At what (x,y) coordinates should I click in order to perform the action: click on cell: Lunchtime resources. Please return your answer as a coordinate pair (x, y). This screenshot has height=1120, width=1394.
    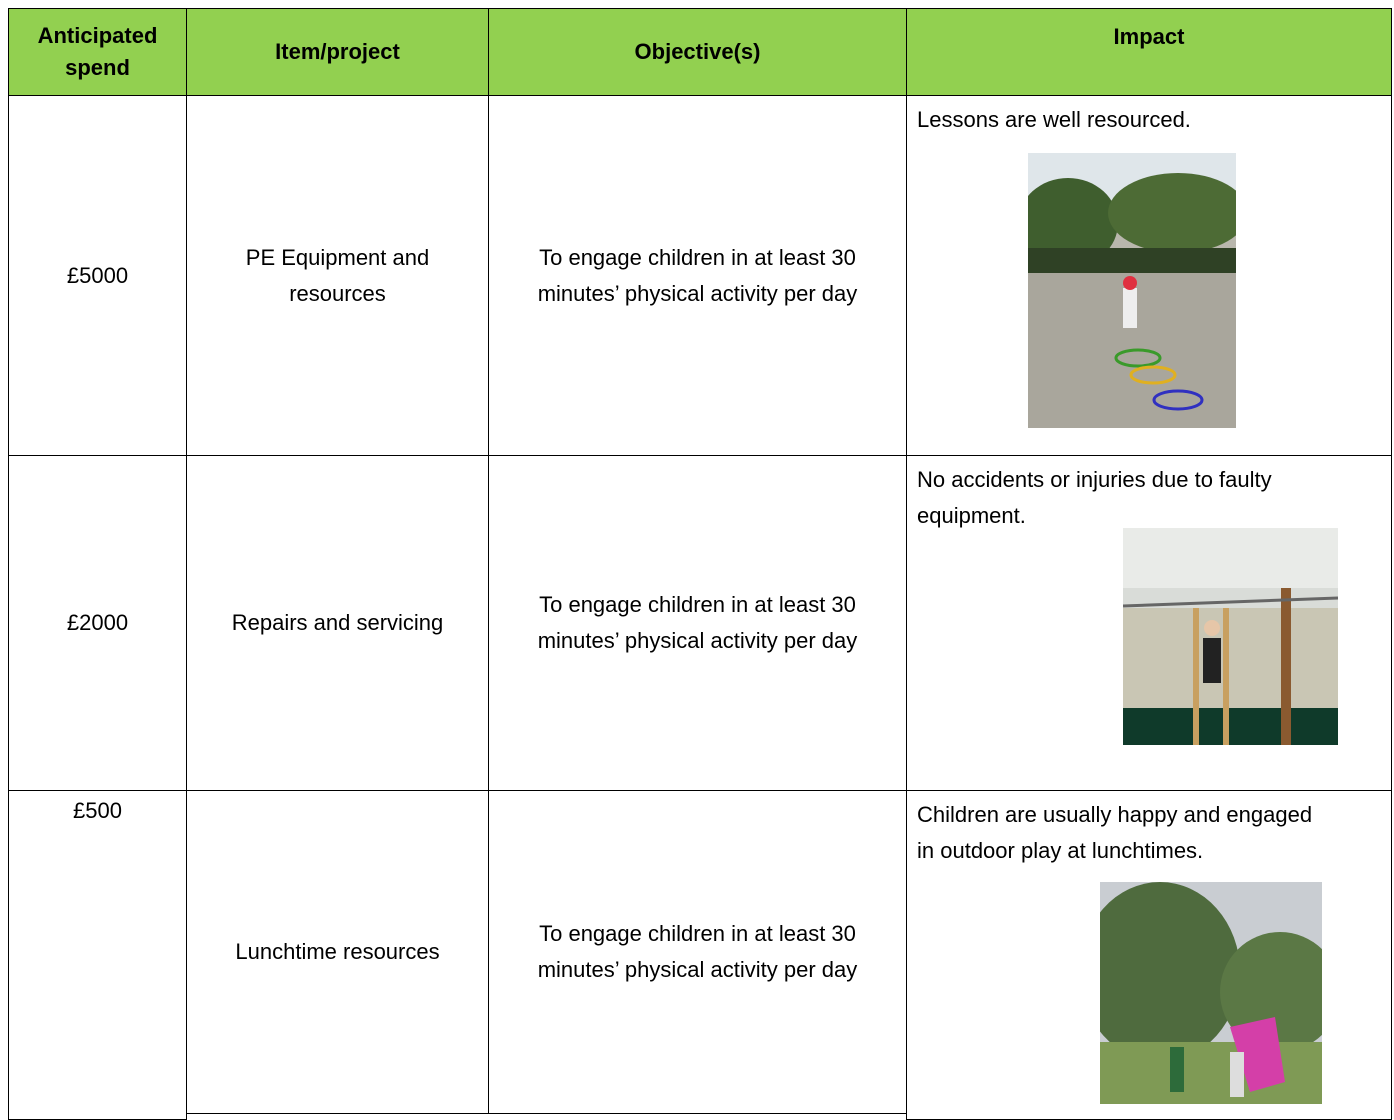
    Looking at the image, I should click on (337, 952).